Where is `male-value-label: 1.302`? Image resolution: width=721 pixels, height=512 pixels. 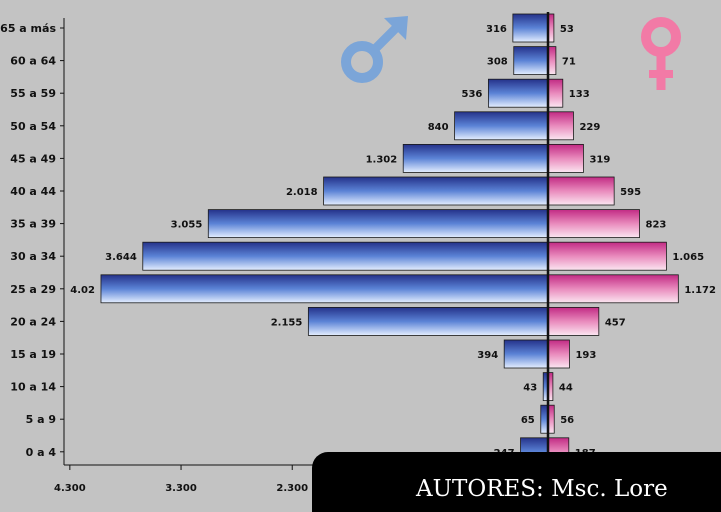
male-value-label: 1.302 is located at coordinates (382, 159).